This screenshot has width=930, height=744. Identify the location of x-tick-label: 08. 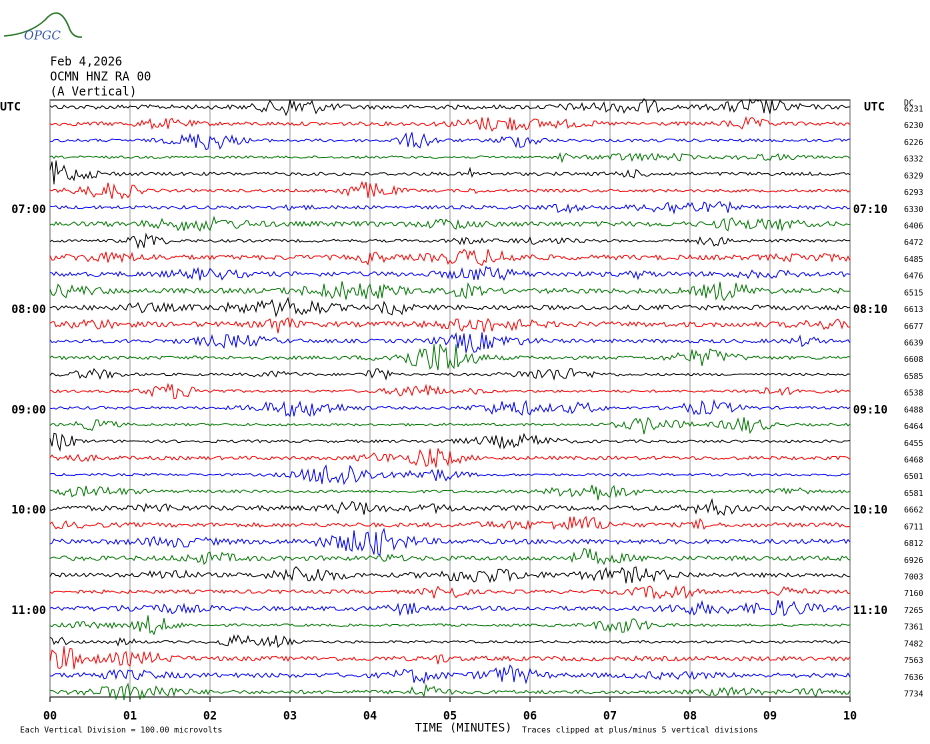
(690, 716).